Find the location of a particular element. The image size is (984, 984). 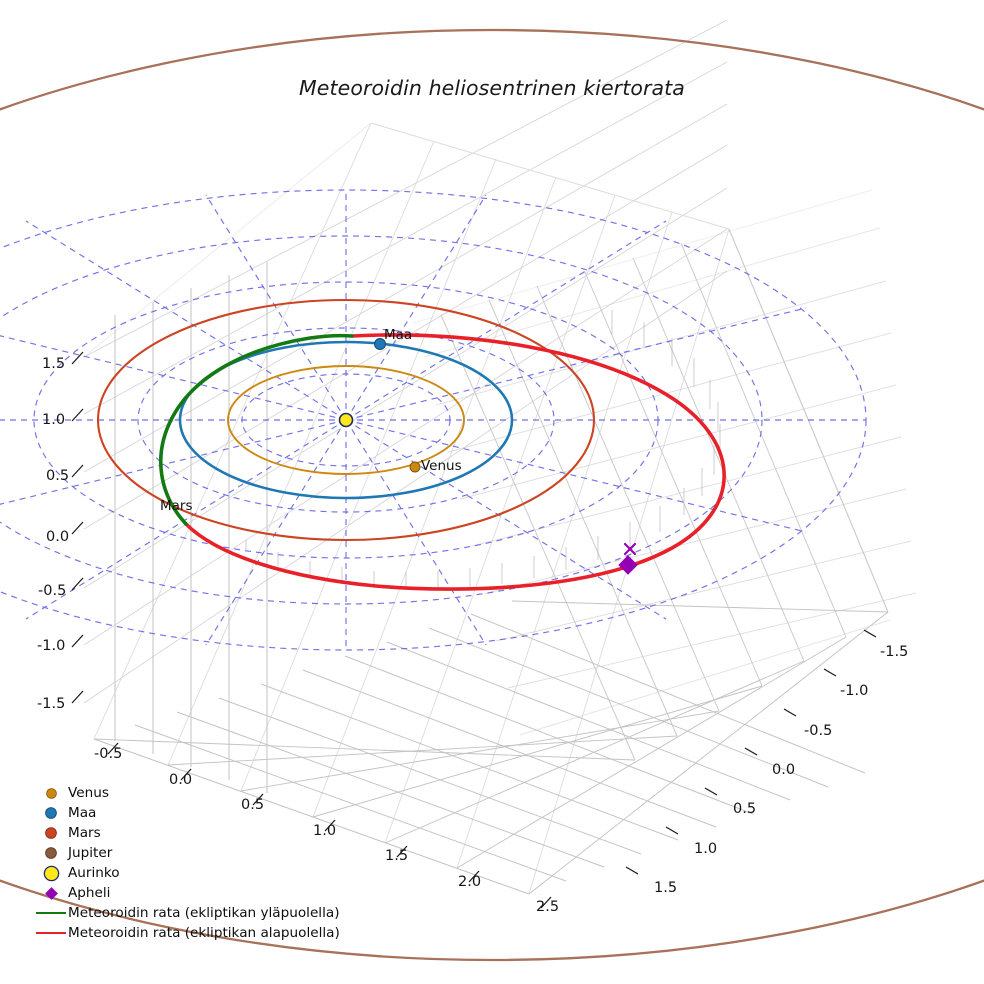

legend-label: Maa is located at coordinates (82, 813).